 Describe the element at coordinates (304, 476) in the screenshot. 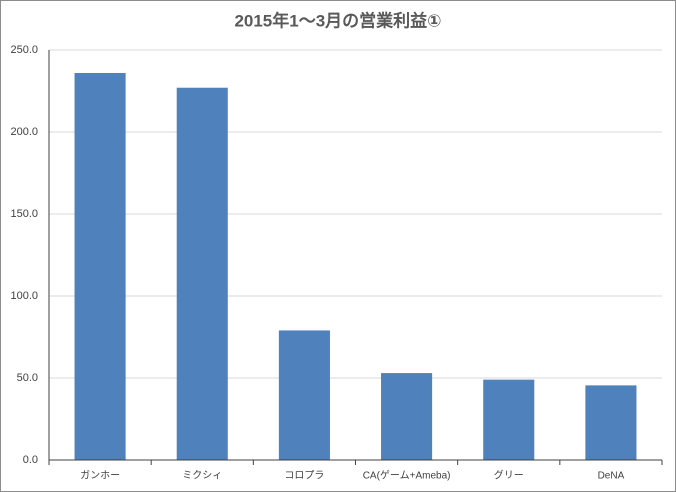

I see `x-tick-label: コロプラ` at that location.